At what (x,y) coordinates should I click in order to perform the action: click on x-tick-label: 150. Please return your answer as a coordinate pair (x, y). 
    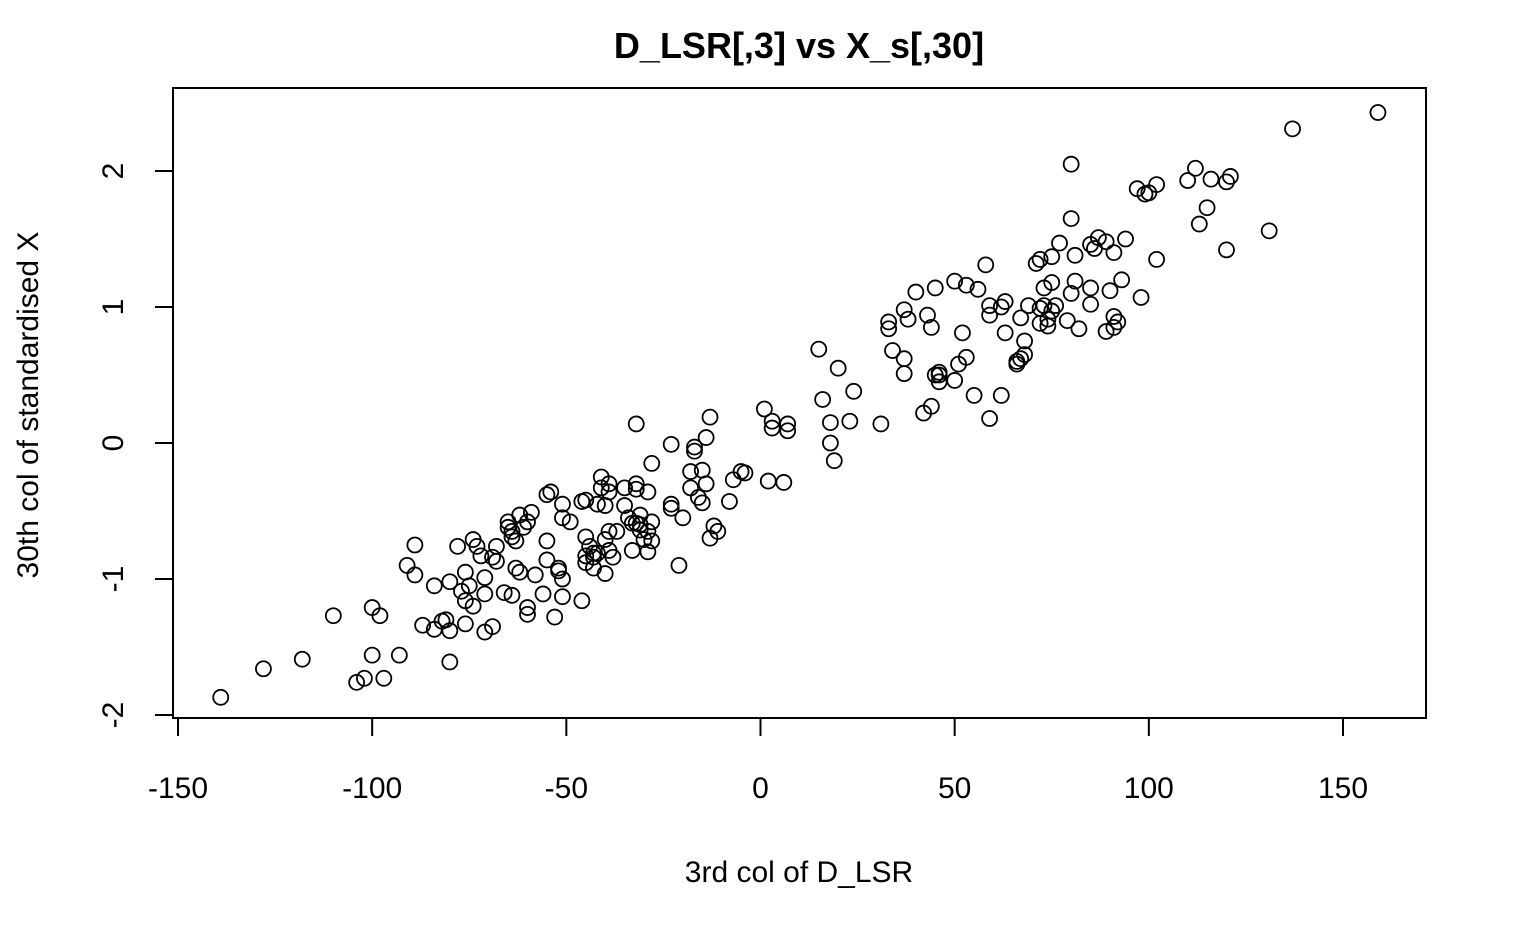
    Looking at the image, I should click on (1343, 788).